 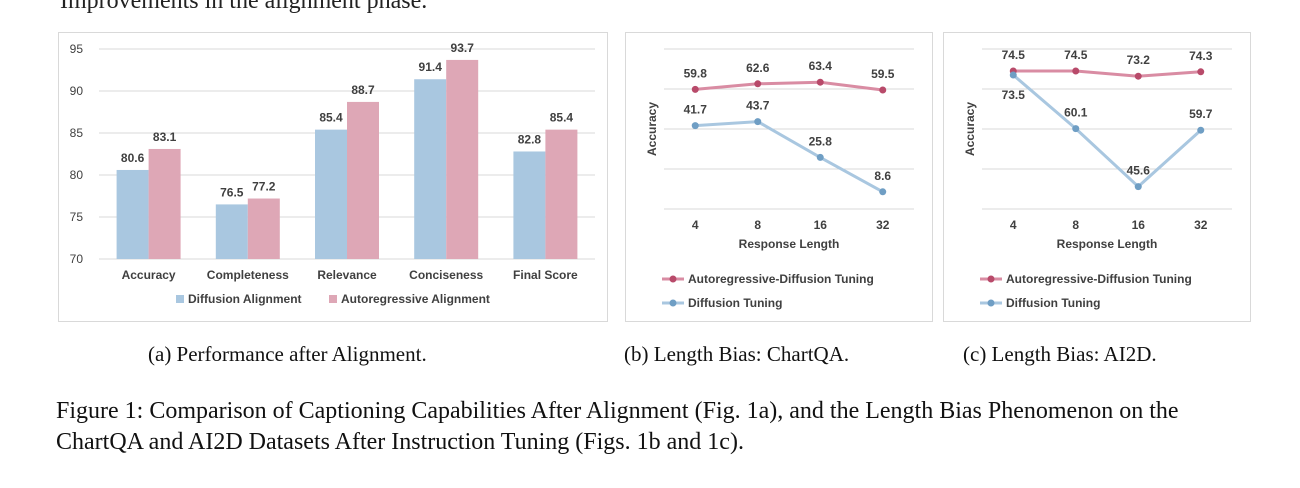 I want to click on data-label: 43.7, so click(x=758, y=106).